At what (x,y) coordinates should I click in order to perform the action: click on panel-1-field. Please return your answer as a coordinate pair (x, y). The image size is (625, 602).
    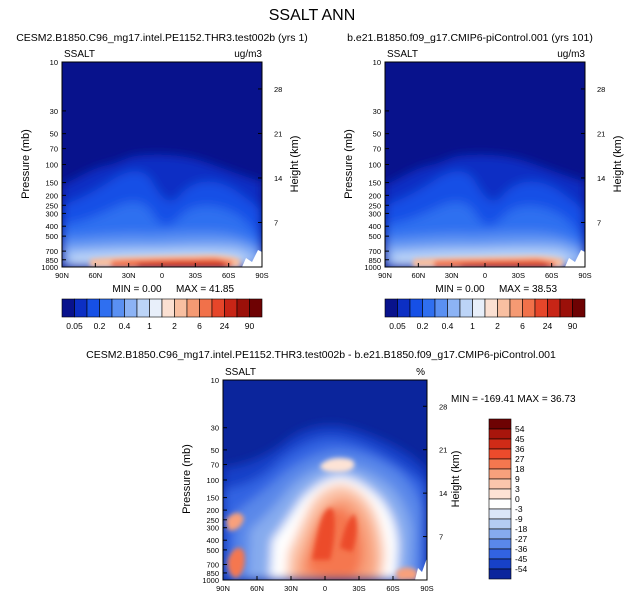
    Looking at the image, I should click on (162, 164).